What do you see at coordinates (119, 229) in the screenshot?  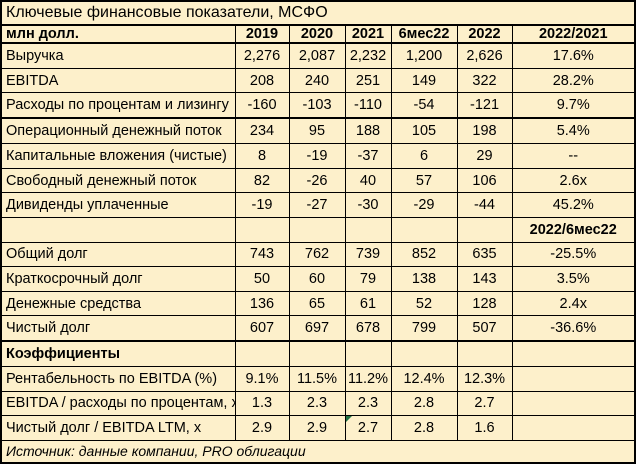 I see `row-label` at bounding box center [119, 229].